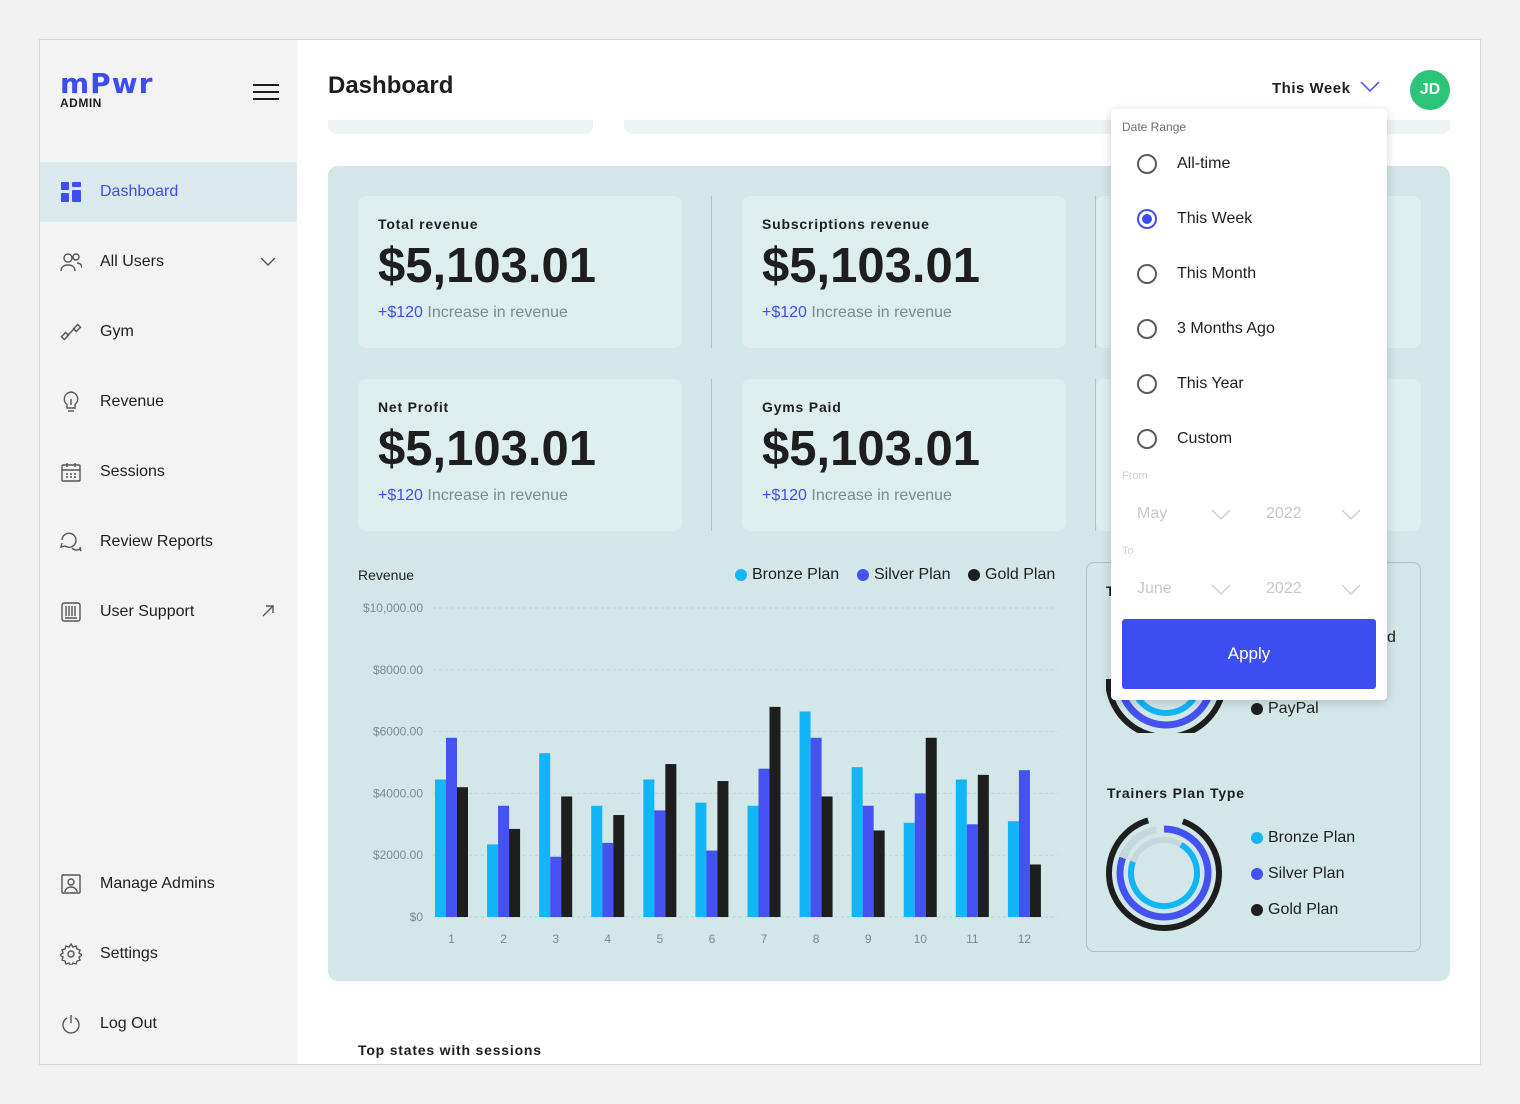  Describe the element at coordinates (117, 331) in the screenshot. I see `sidebar-item-label: Gym` at that location.